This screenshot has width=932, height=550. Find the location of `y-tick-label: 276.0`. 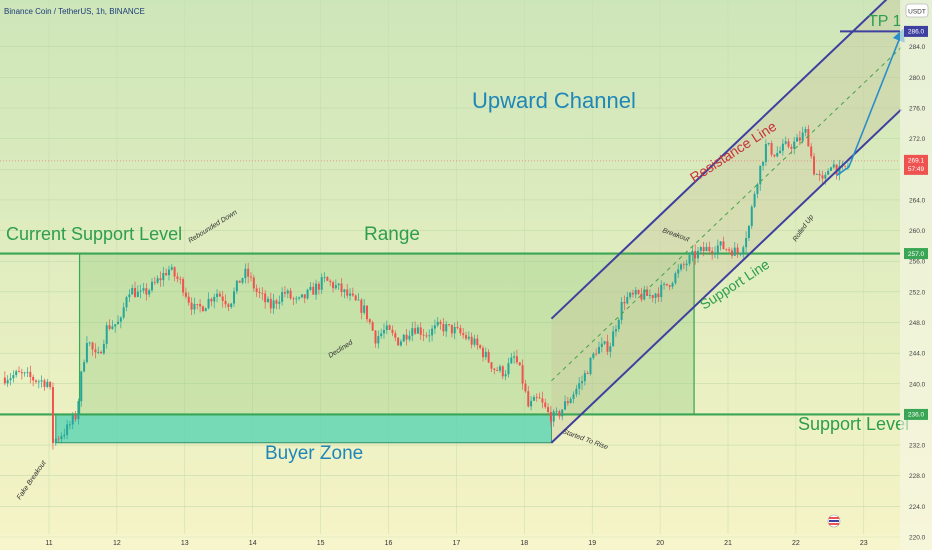

y-tick-label: 276.0 is located at coordinates (917, 109).